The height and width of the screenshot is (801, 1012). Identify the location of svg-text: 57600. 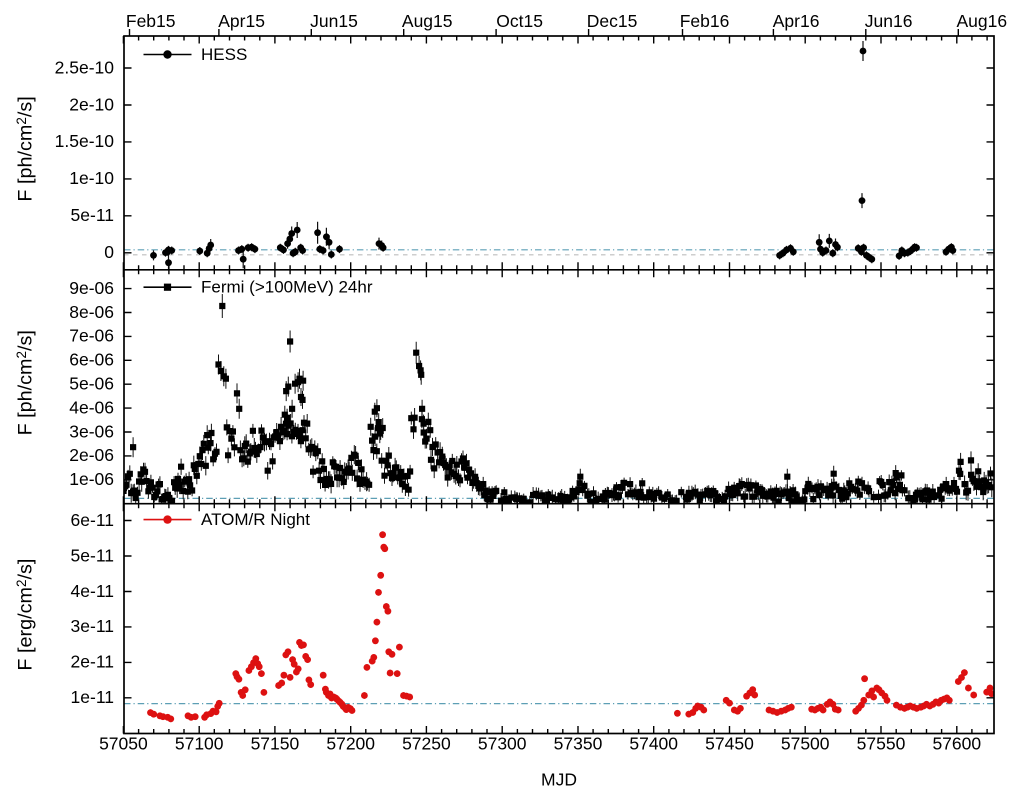
(956, 744).